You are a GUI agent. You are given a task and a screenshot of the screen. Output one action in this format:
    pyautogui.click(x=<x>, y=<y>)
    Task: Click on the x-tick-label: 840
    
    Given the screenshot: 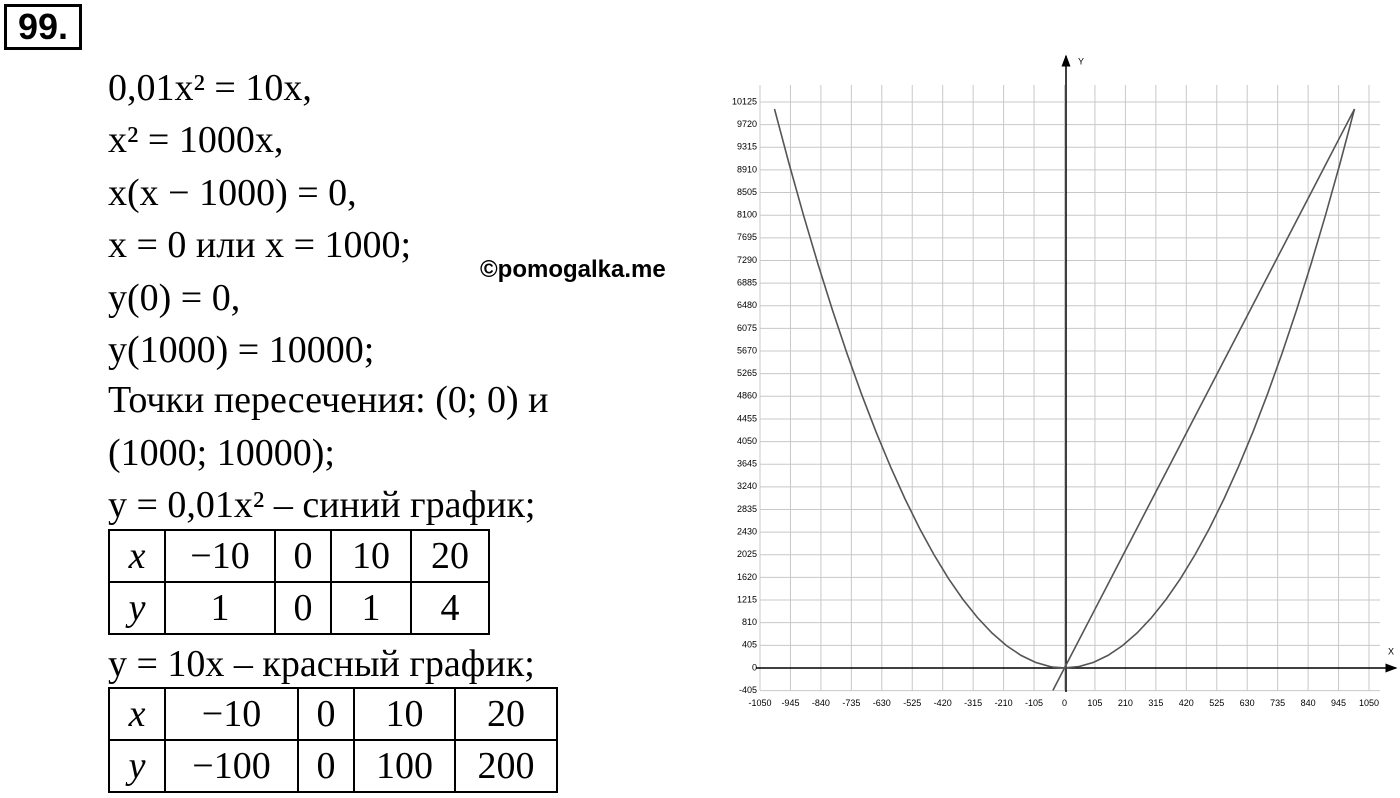 What is the action you would take?
    pyautogui.click(x=1308, y=703)
    